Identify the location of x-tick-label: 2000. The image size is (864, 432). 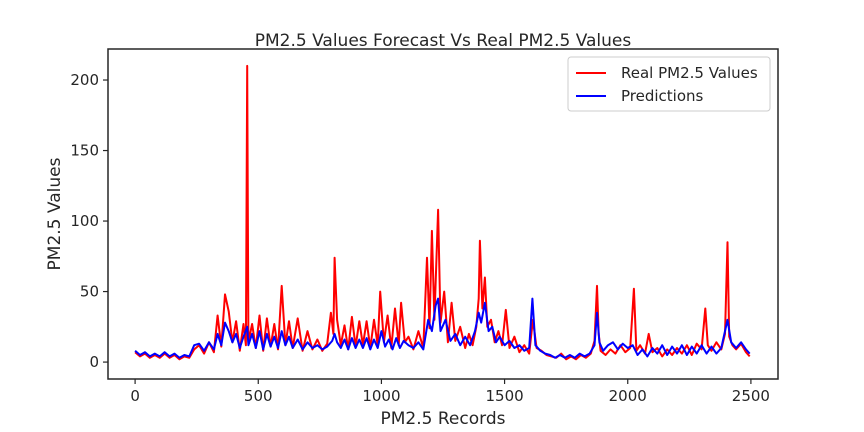
(628, 396).